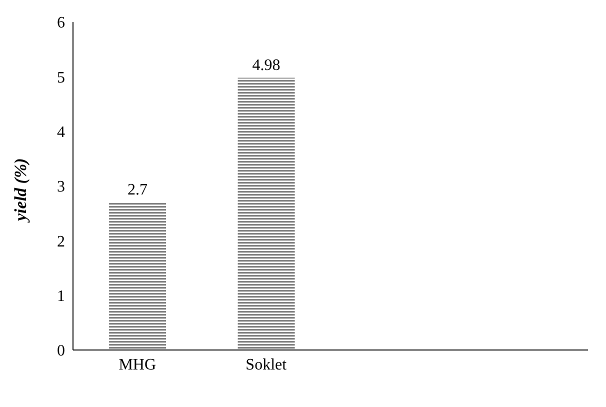 Image resolution: width=606 pixels, height=407 pixels. I want to click on y-tick-label: 0, so click(61, 351).